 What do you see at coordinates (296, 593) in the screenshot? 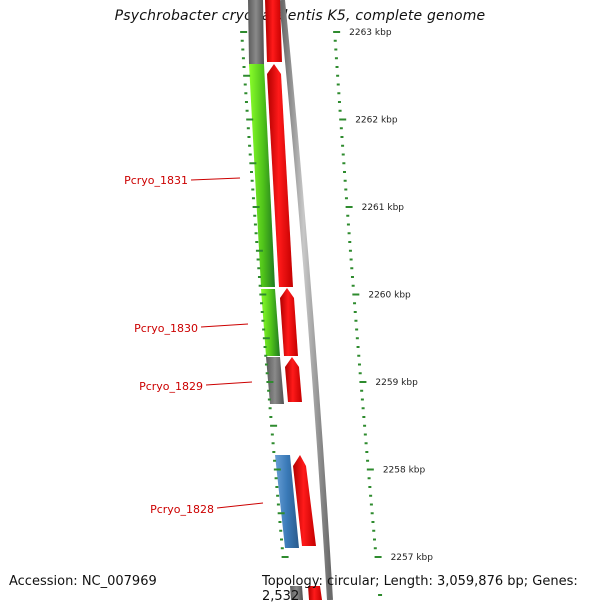
I see `reverse-gene-gray-bottom` at bounding box center [296, 593].